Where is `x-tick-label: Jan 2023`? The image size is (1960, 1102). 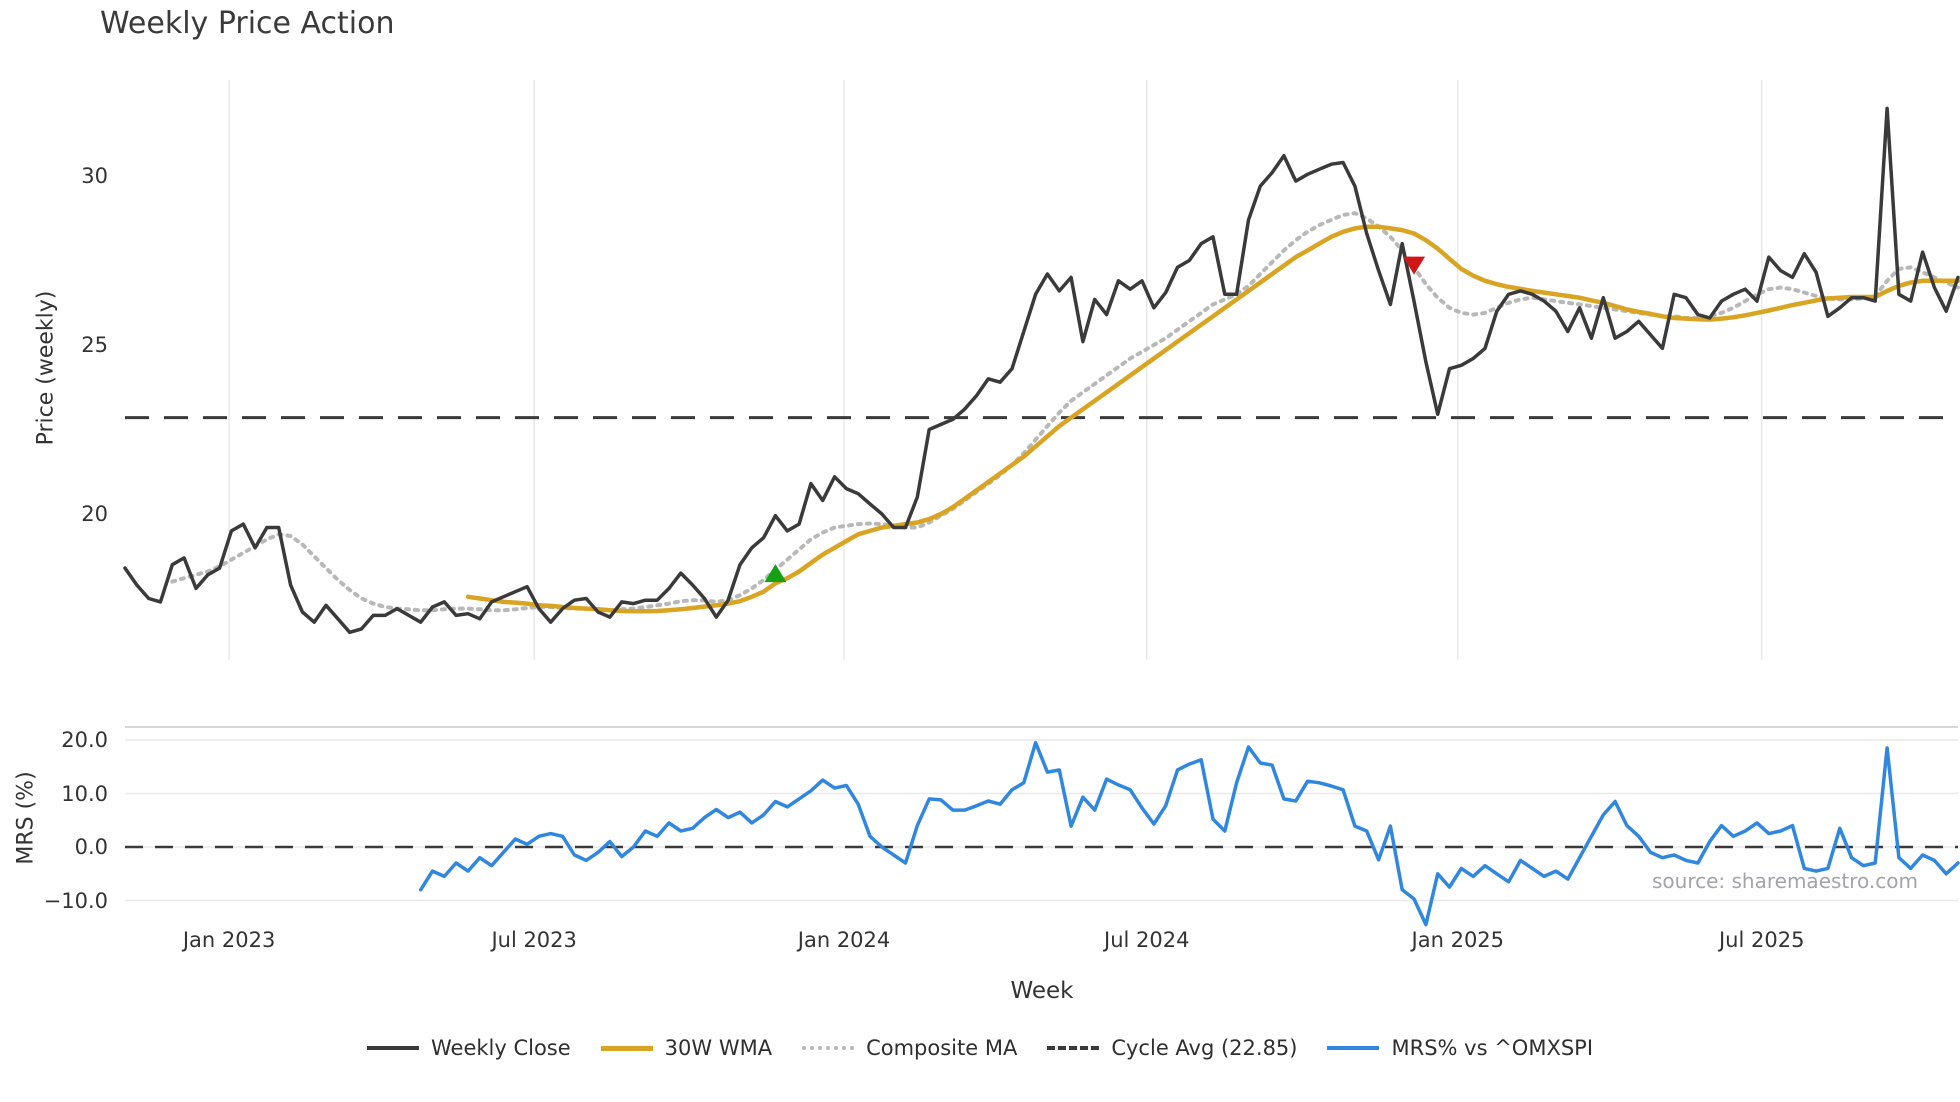
x-tick-label: Jan 2023 is located at coordinates (229, 940).